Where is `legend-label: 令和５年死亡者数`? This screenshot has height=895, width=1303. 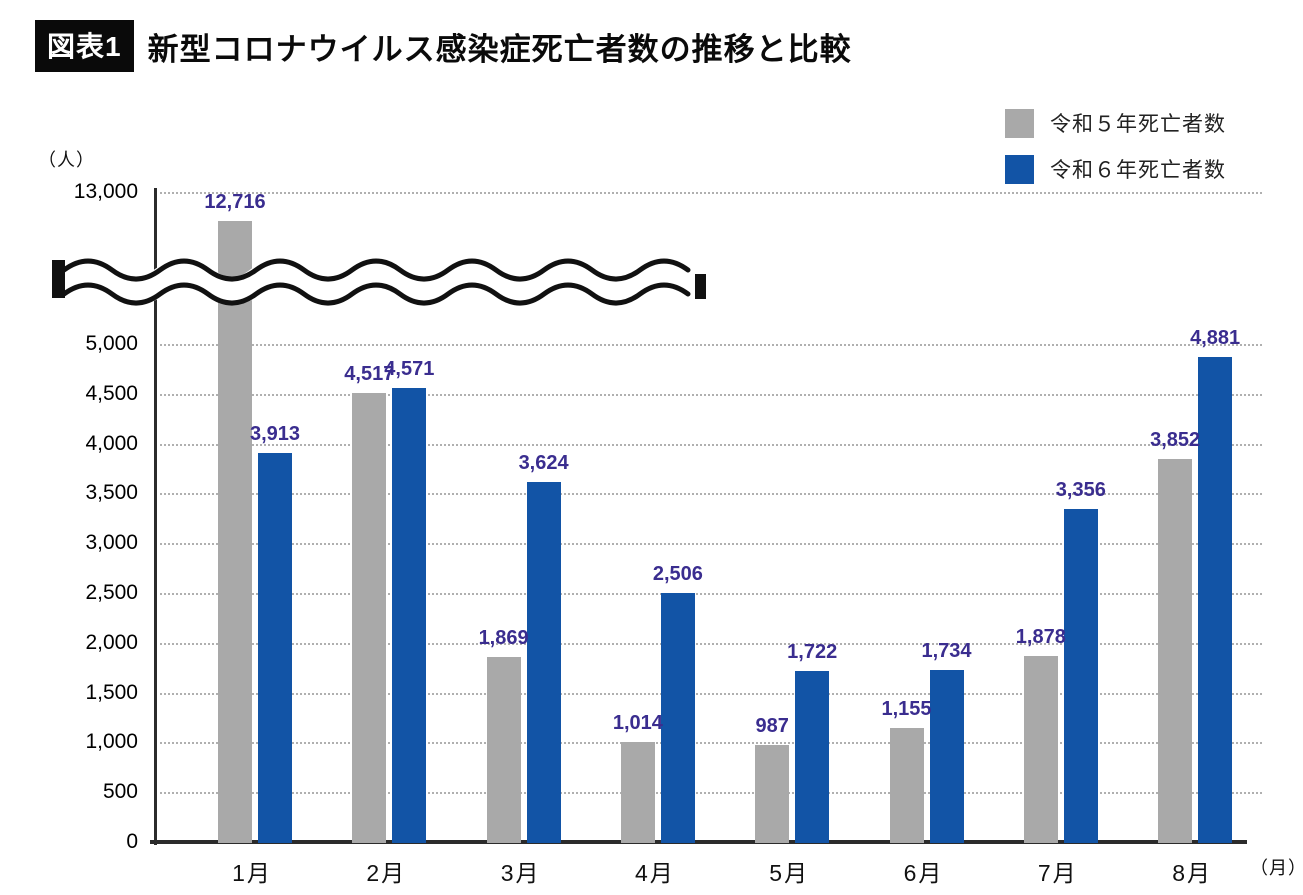 legend-label: 令和５年死亡者数 is located at coordinates (1138, 124).